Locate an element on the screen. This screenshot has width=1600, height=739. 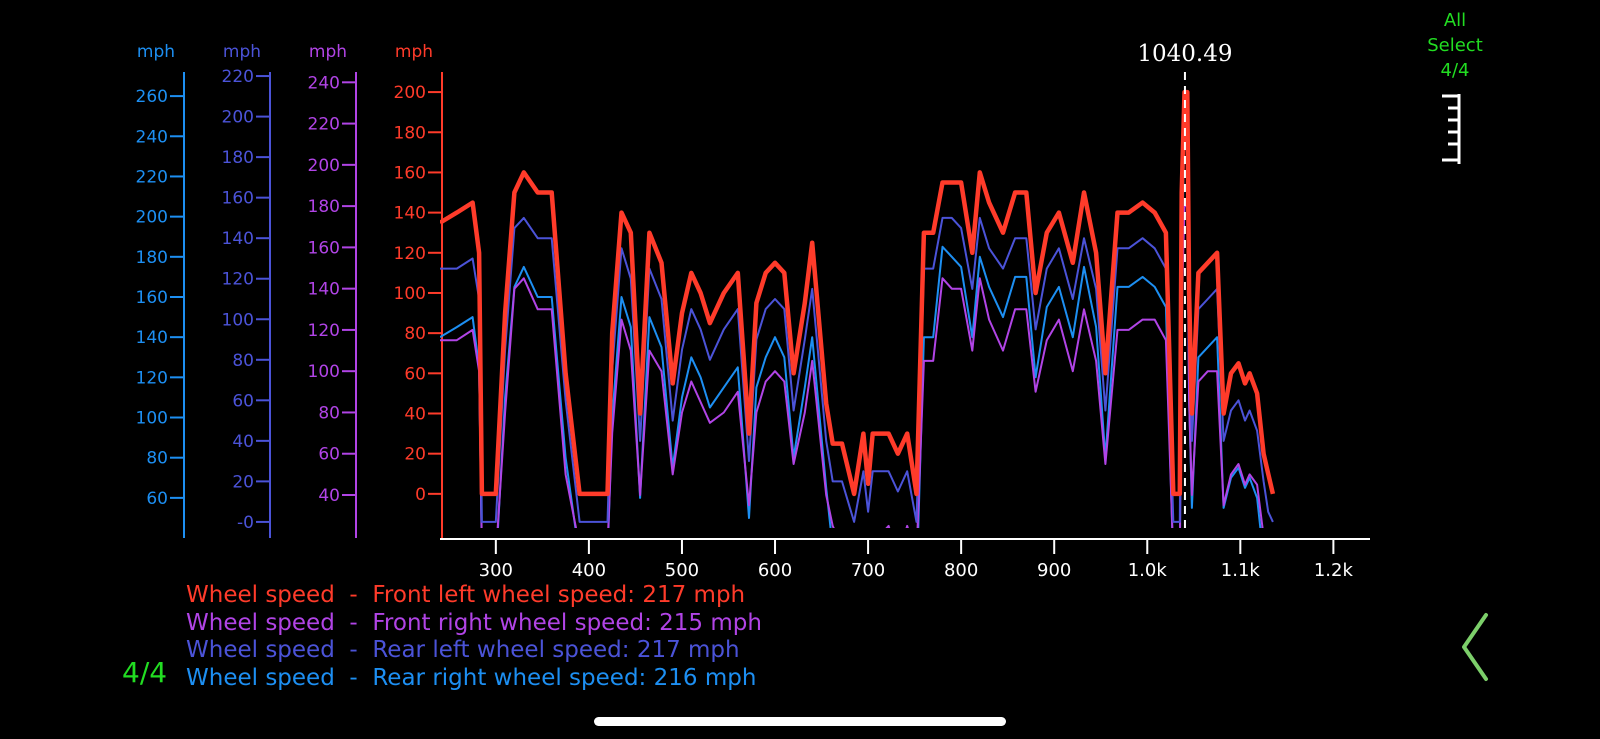
y-axis-unit-rr: mph is located at coordinates (156, 52).